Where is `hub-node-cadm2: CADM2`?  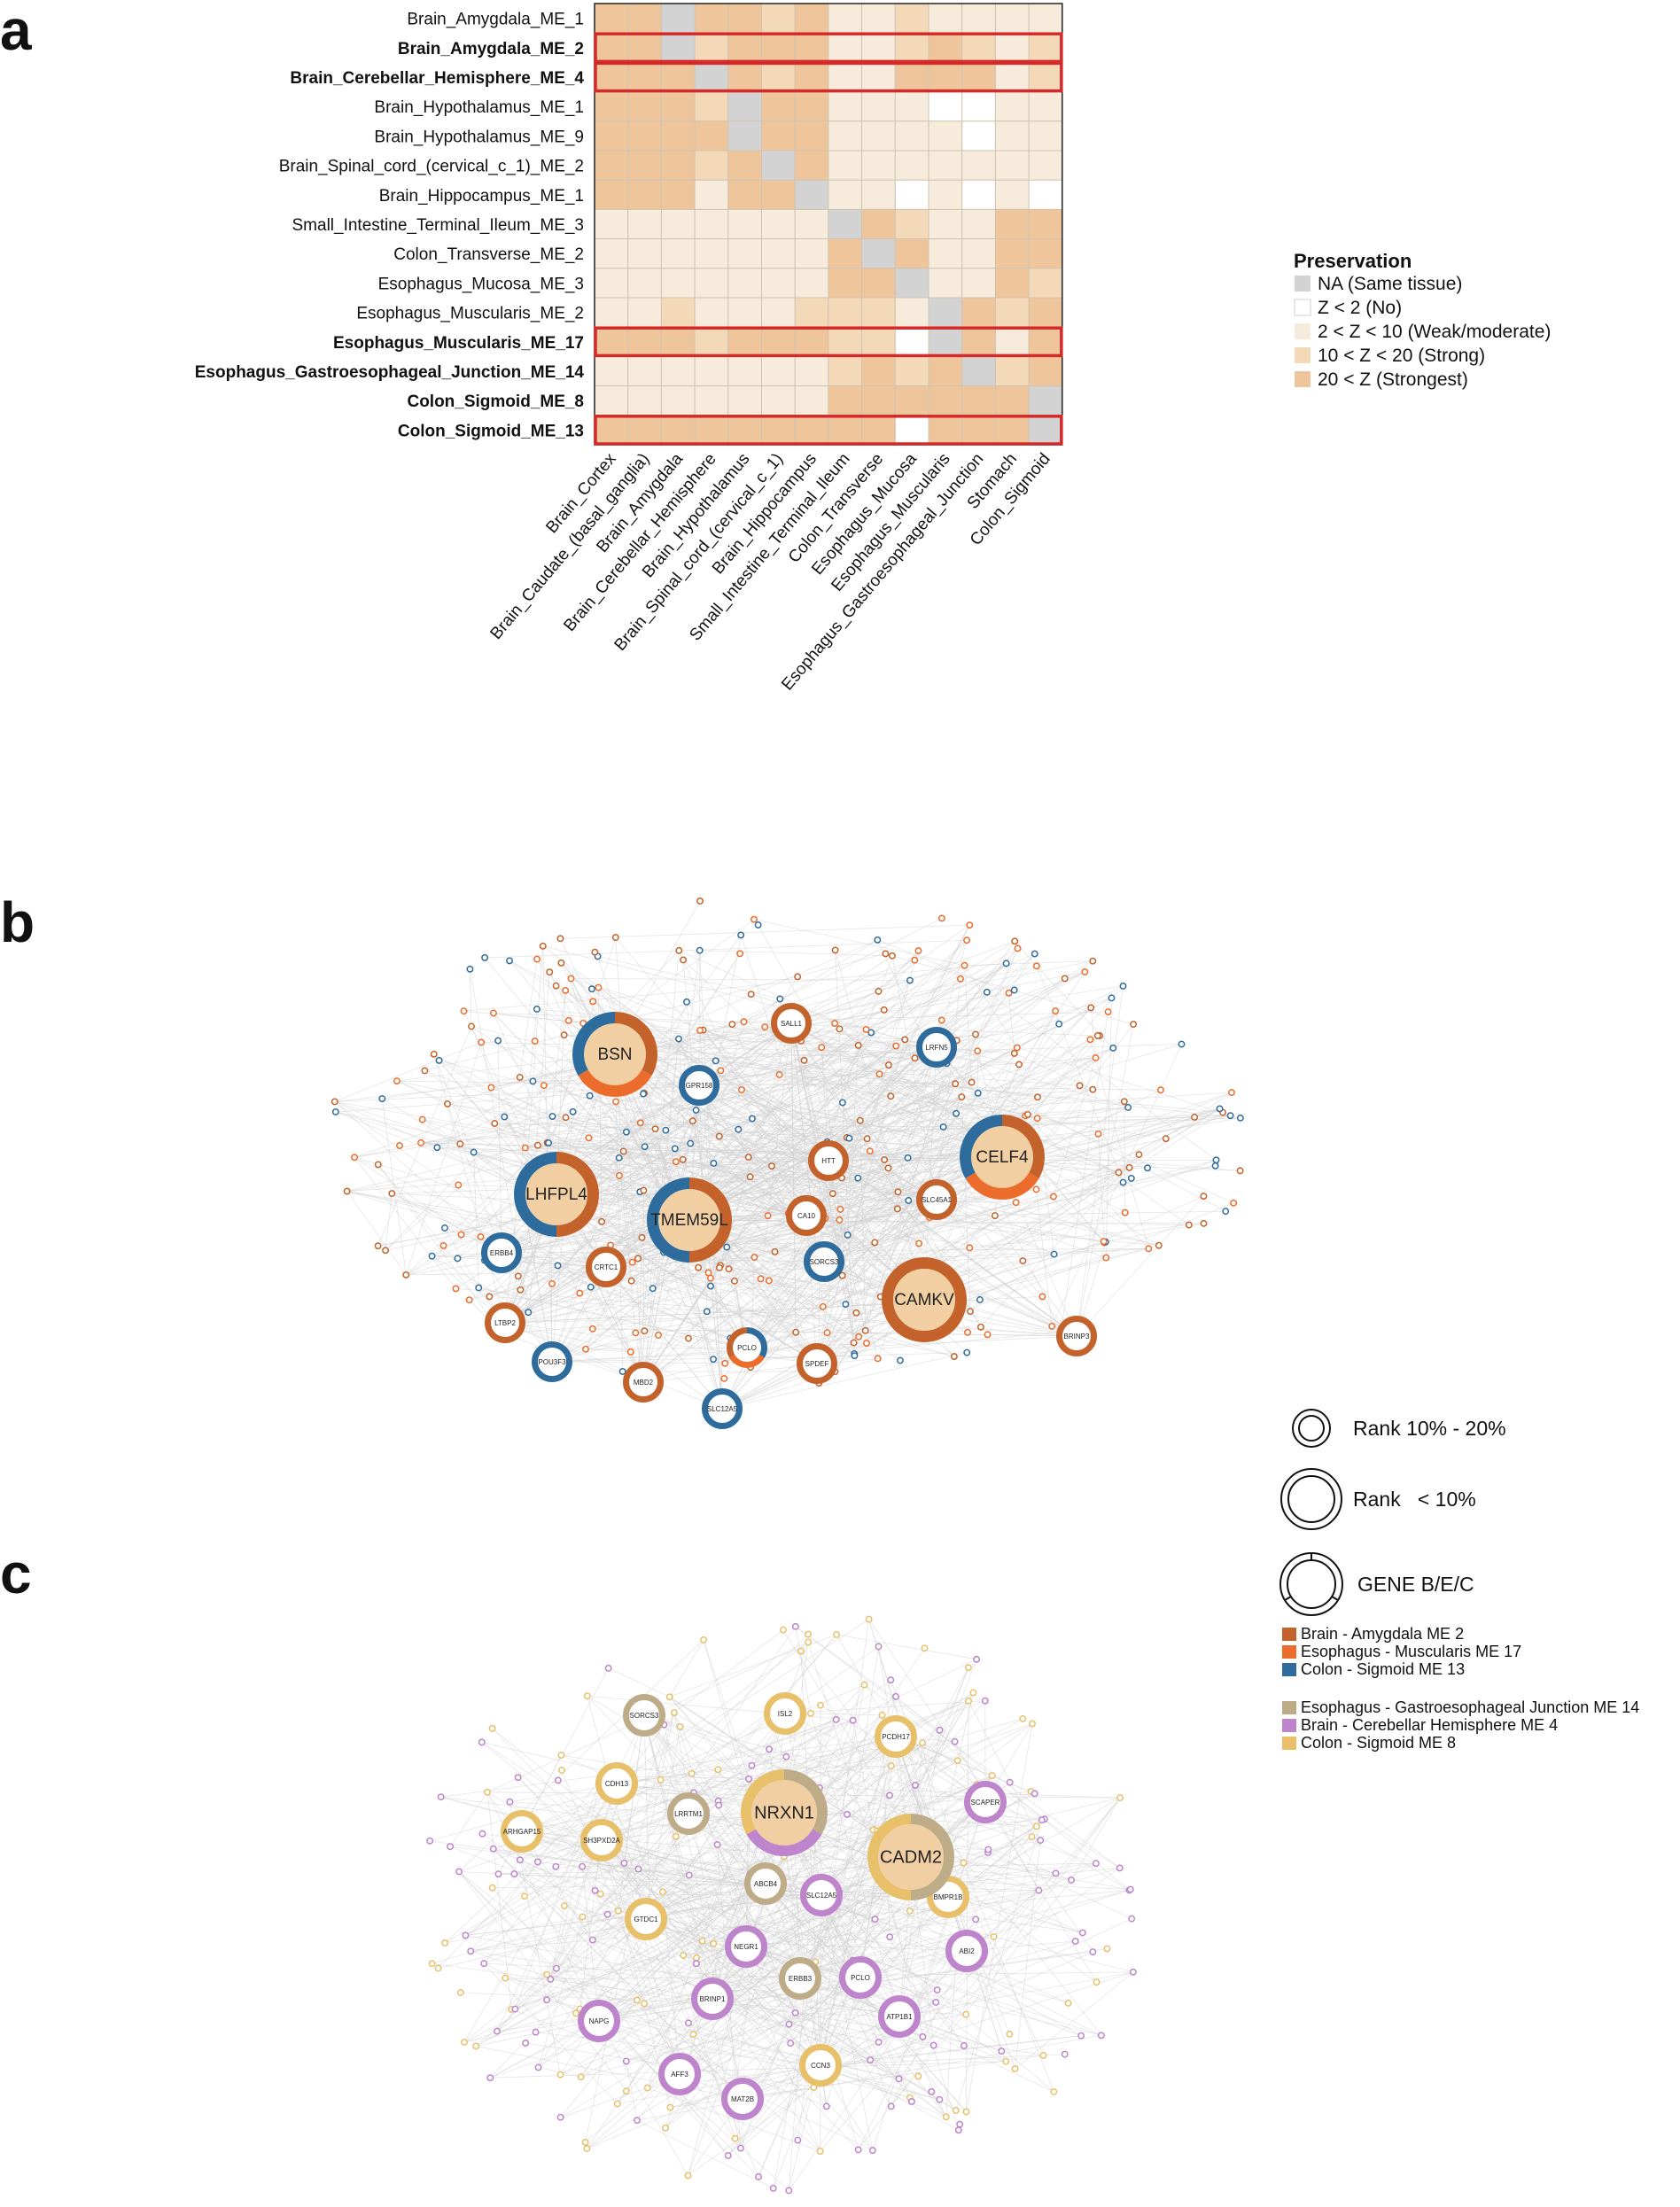 hub-node-cadm2: CADM2 is located at coordinates (910, 1857).